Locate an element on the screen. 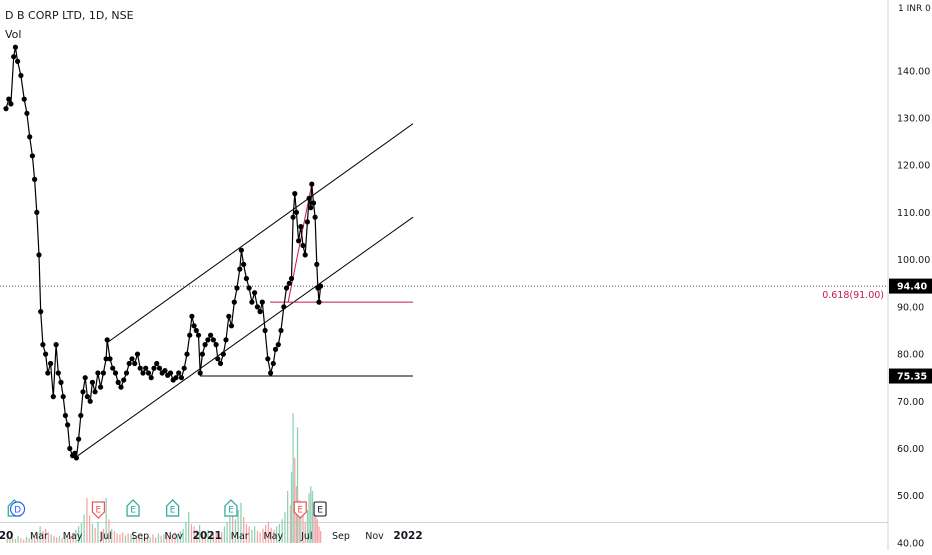 This screenshot has width=932, height=555. time-axis: 20 Mar May Jul Sep Nov 2021 Mar May Jul Sep Nov 2022 is located at coordinates (211, 536).